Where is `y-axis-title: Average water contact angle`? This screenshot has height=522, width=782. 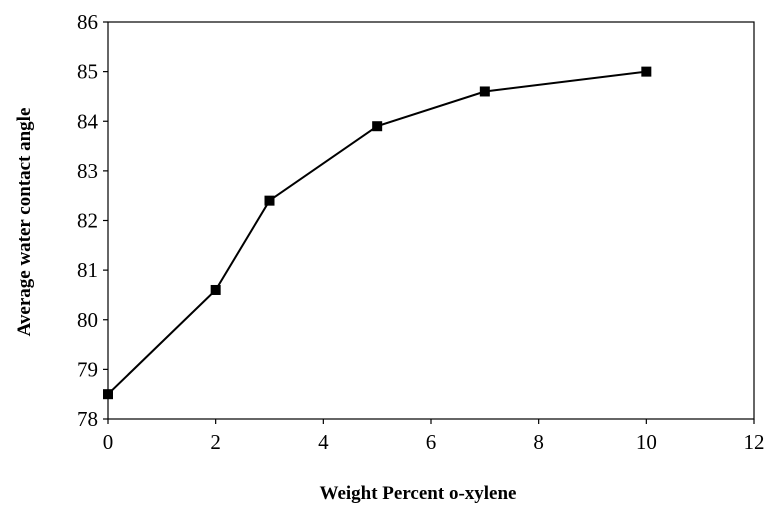
y-axis-title: Average water contact angle is located at coordinates (24, 222).